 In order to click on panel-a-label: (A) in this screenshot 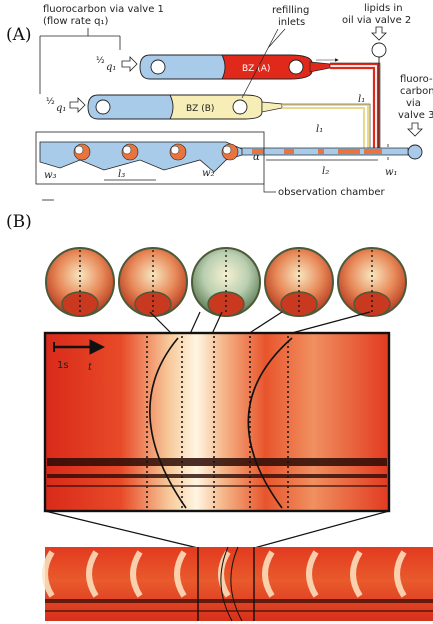, I will do `click(19, 35)`.